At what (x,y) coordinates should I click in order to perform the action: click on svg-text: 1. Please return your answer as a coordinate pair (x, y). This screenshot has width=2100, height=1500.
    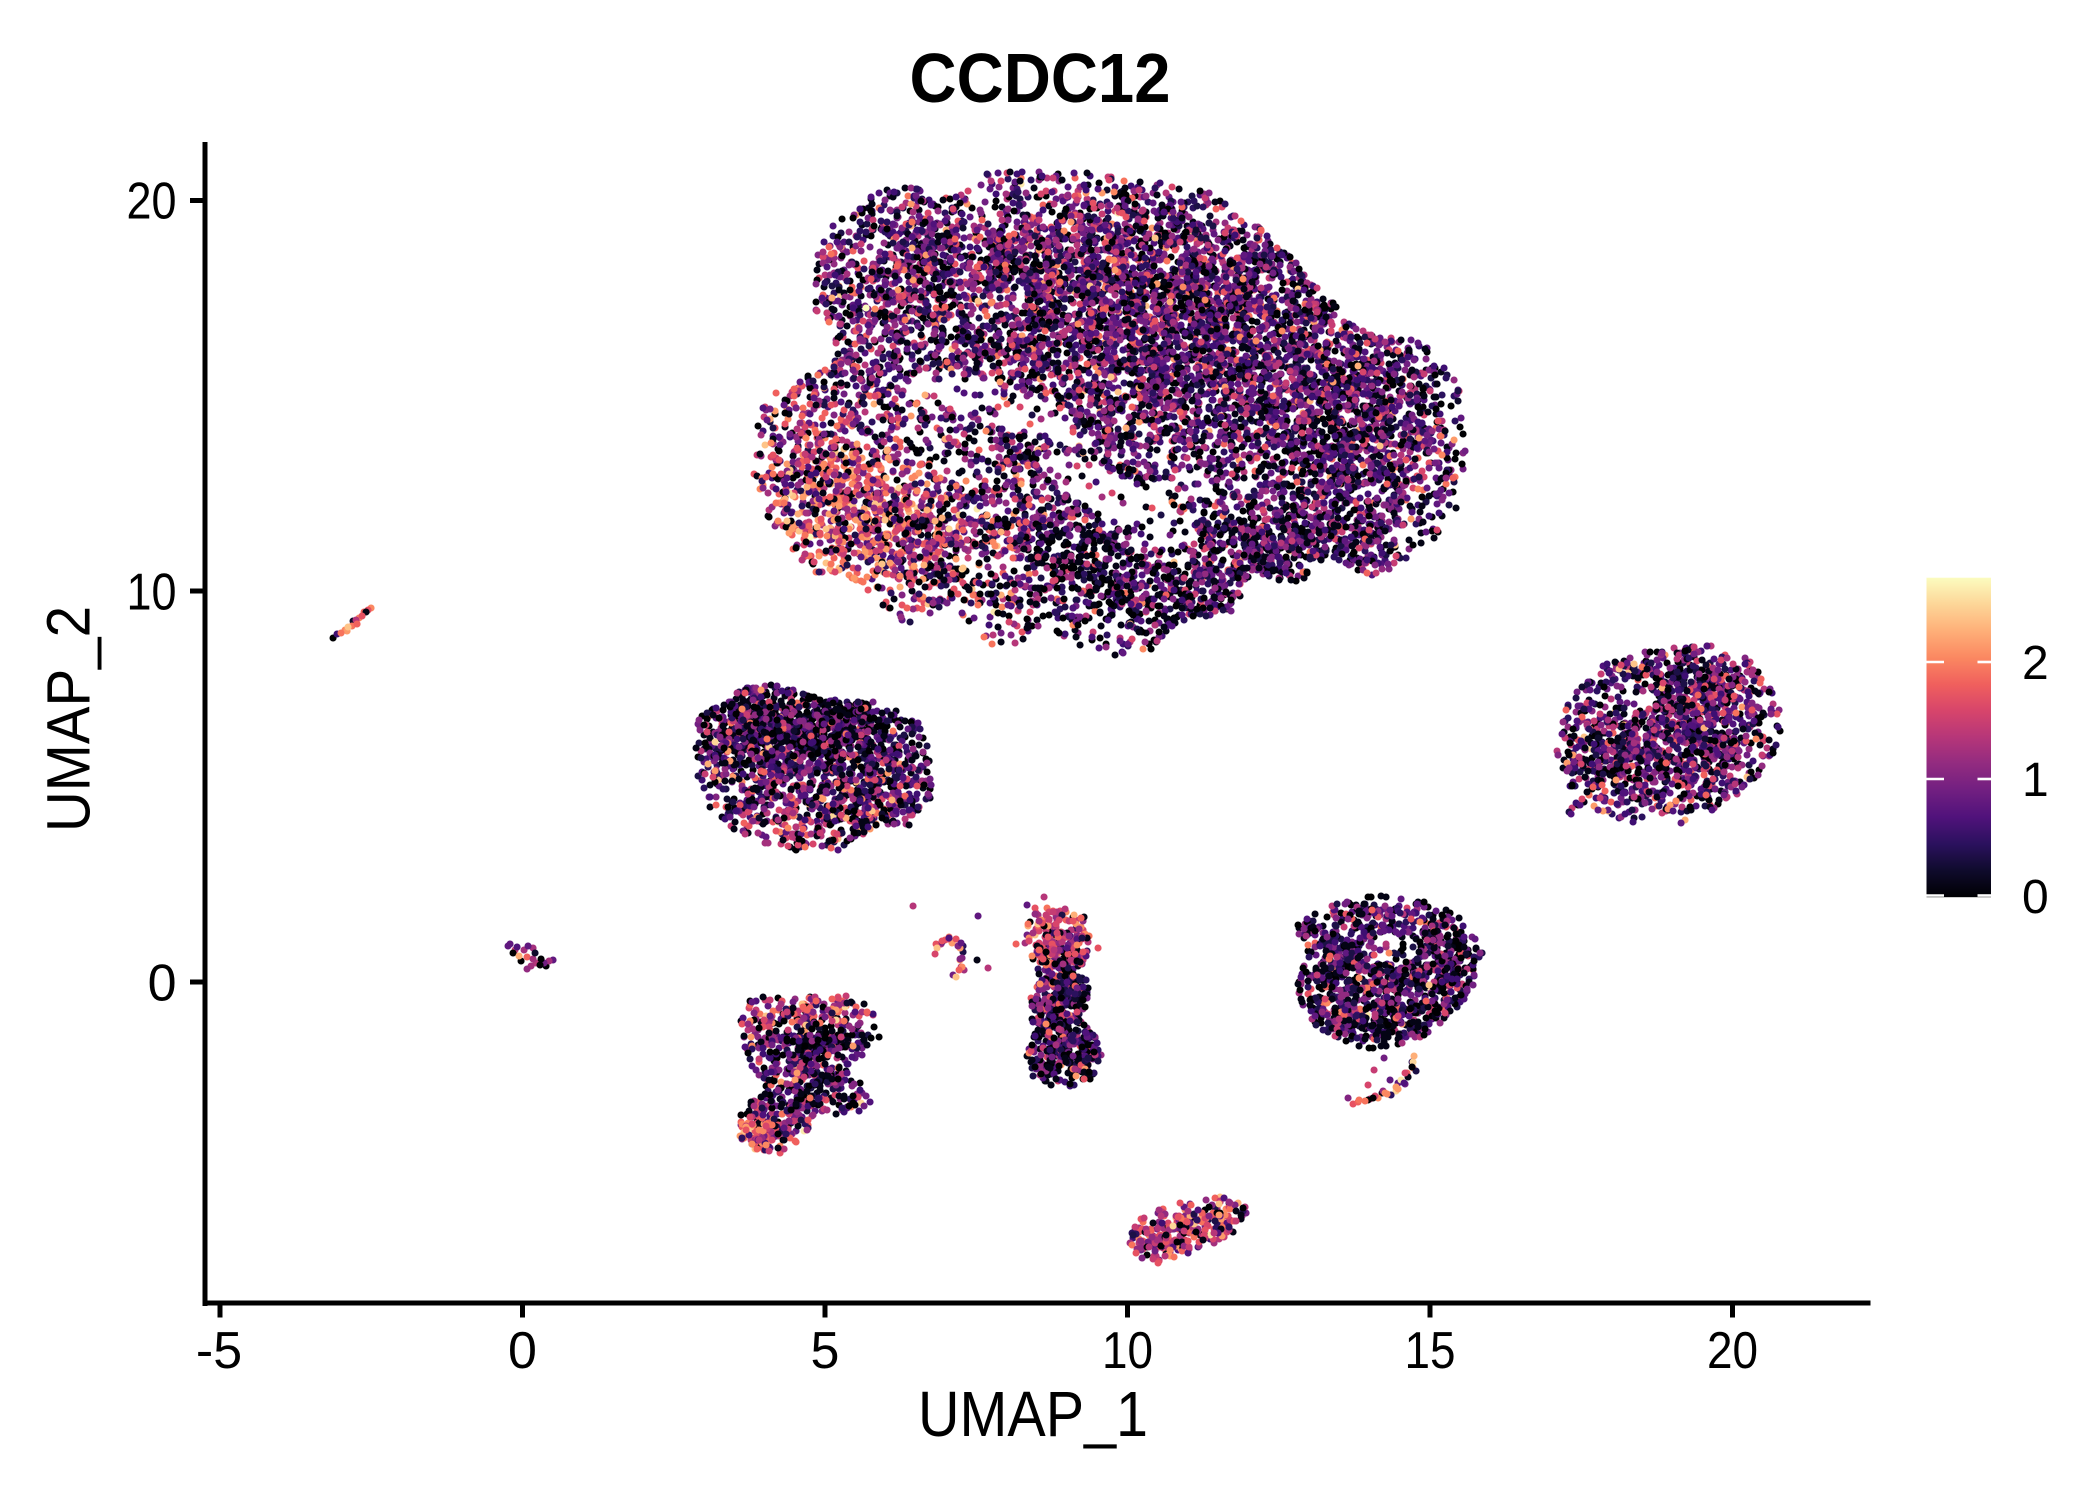
    Looking at the image, I should click on (2035, 780).